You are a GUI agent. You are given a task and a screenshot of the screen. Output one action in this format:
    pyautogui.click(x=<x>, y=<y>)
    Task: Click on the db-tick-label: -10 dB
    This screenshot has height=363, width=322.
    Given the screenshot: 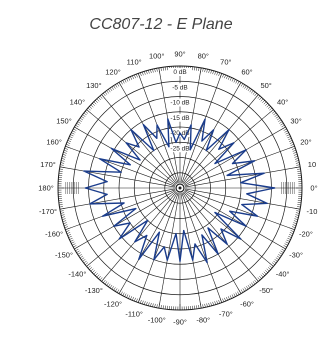 What is the action you would take?
    pyautogui.click(x=179, y=103)
    